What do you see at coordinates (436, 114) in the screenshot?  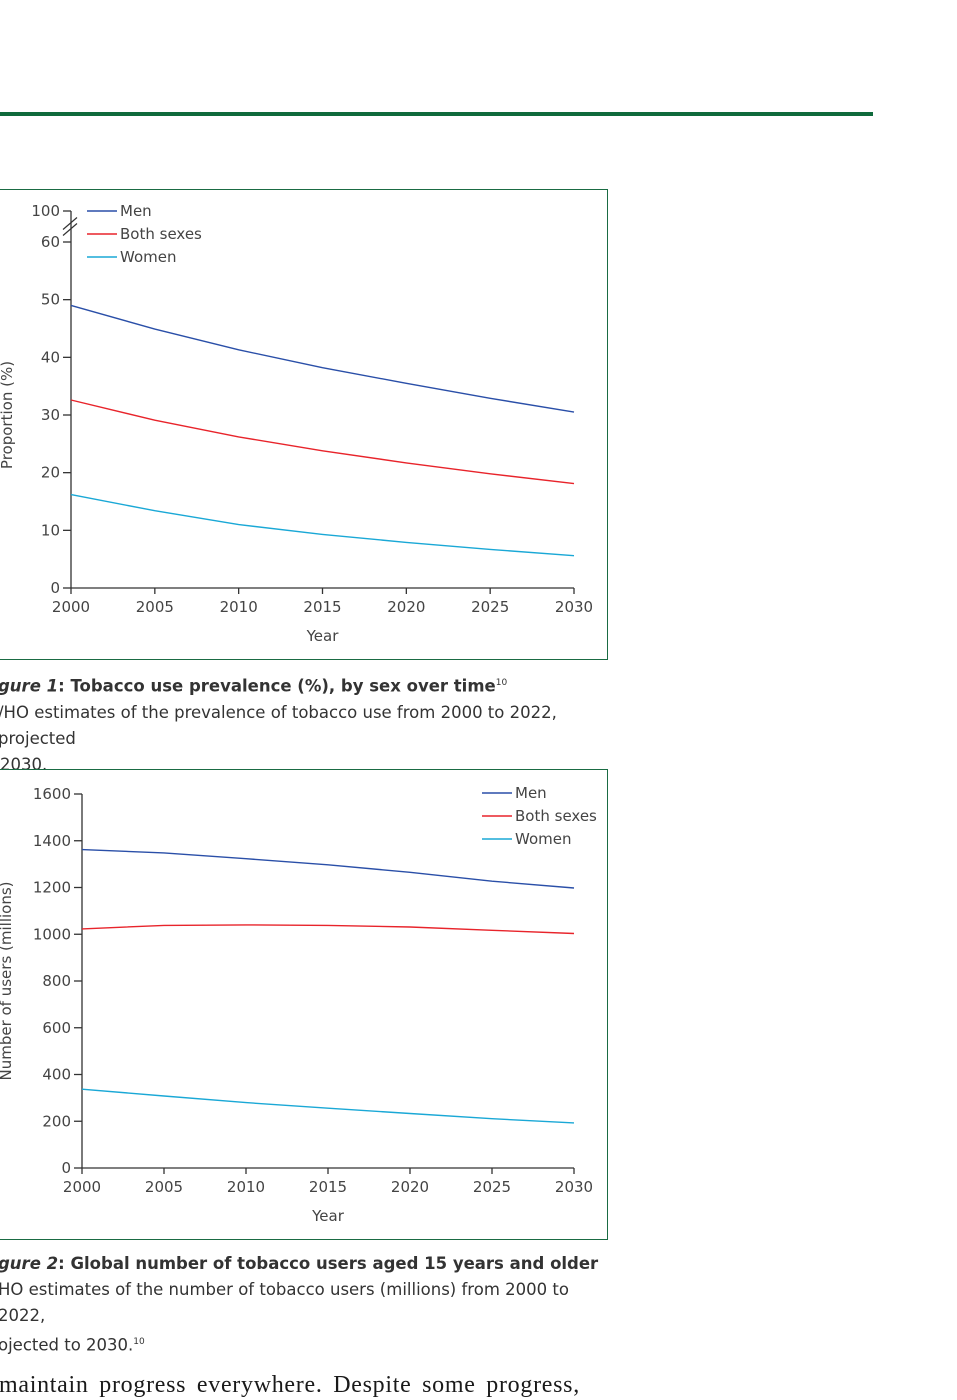 I see `header-rule` at bounding box center [436, 114].